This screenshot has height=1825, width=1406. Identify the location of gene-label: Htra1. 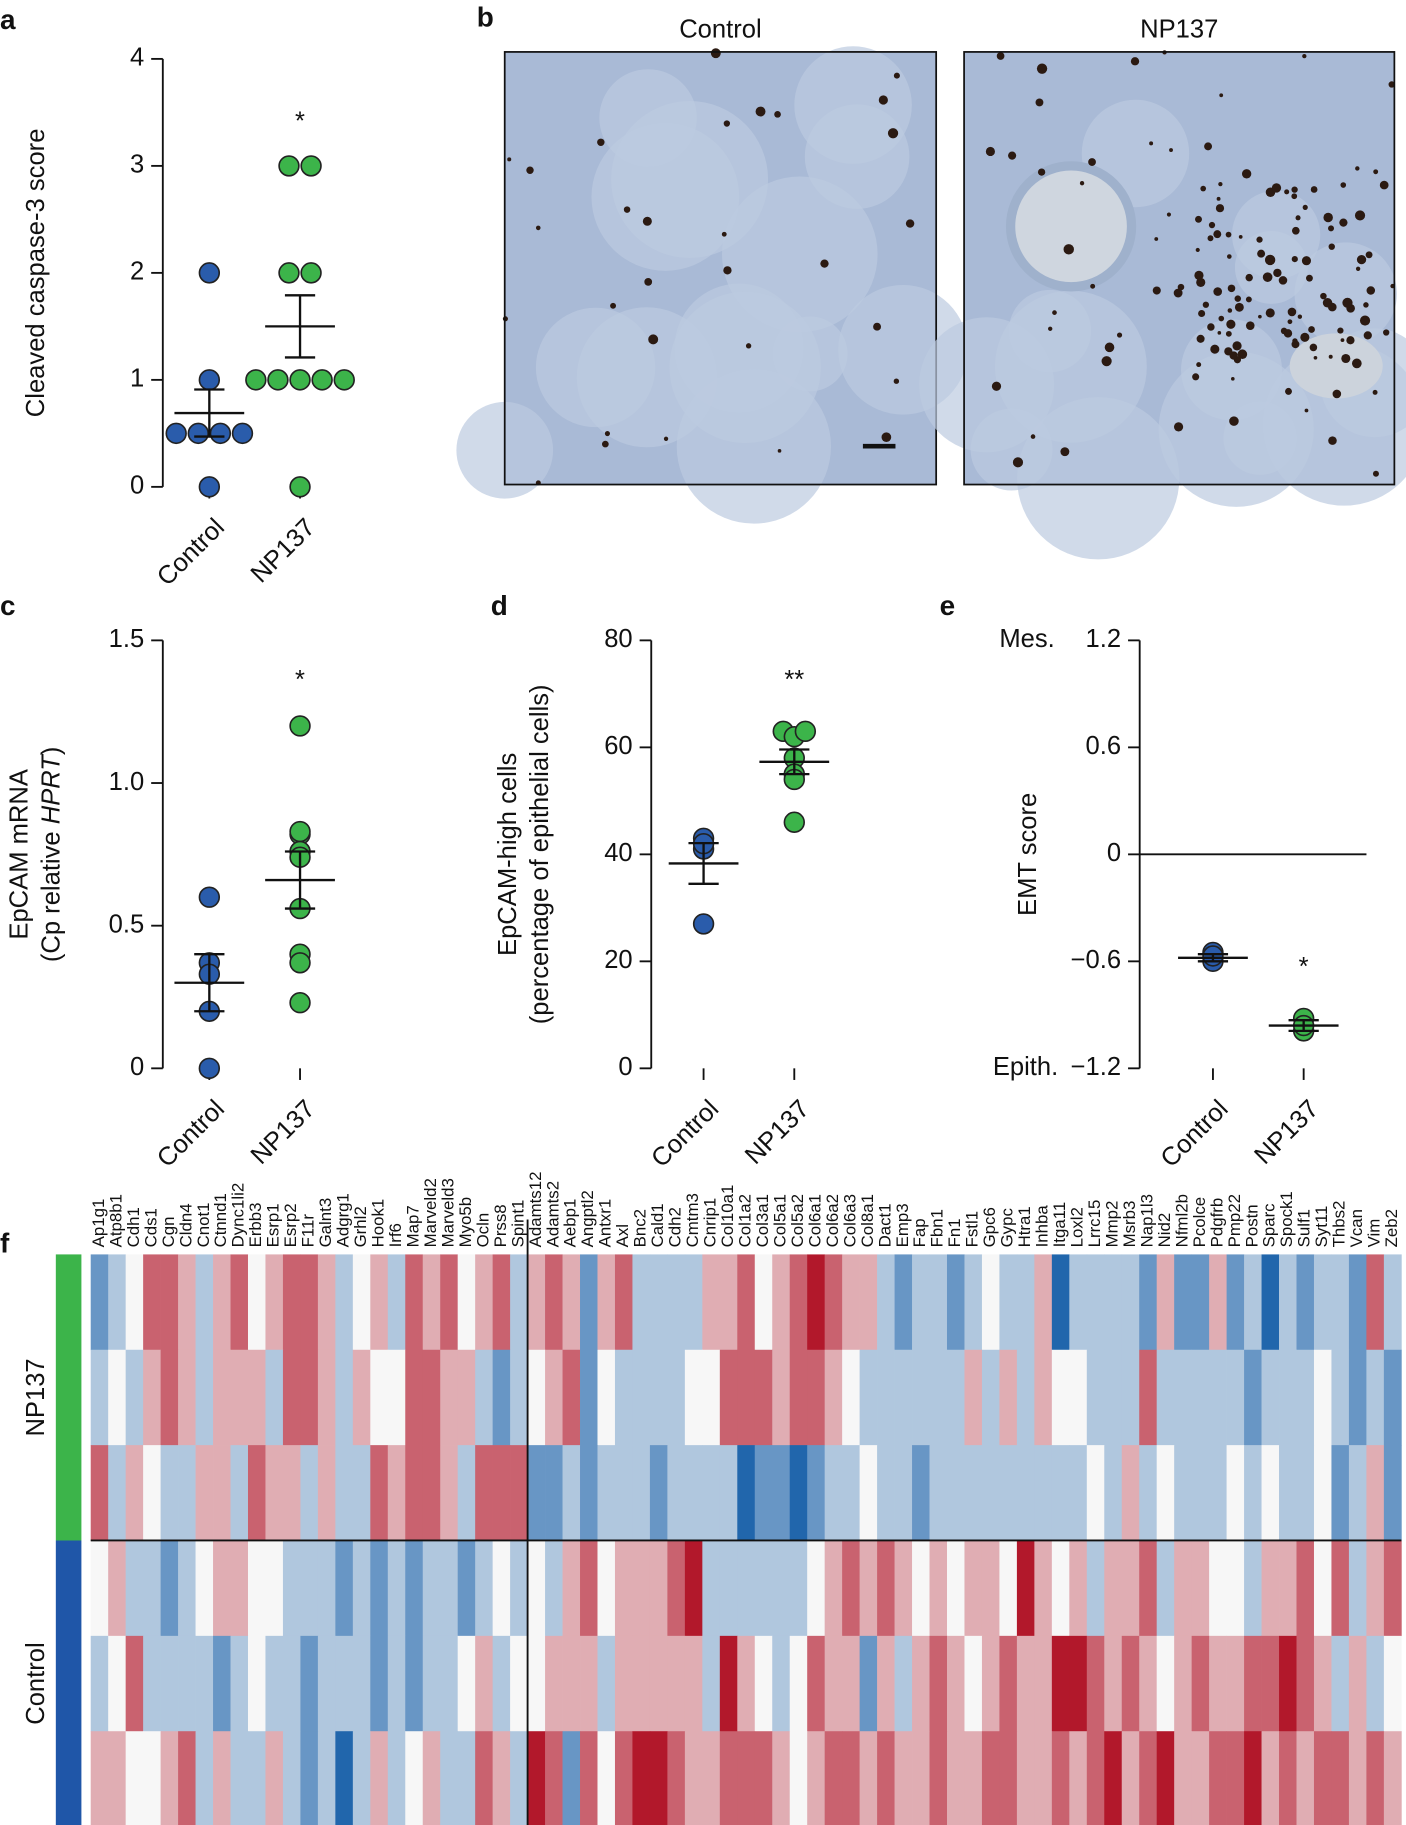
(1024, 1226).